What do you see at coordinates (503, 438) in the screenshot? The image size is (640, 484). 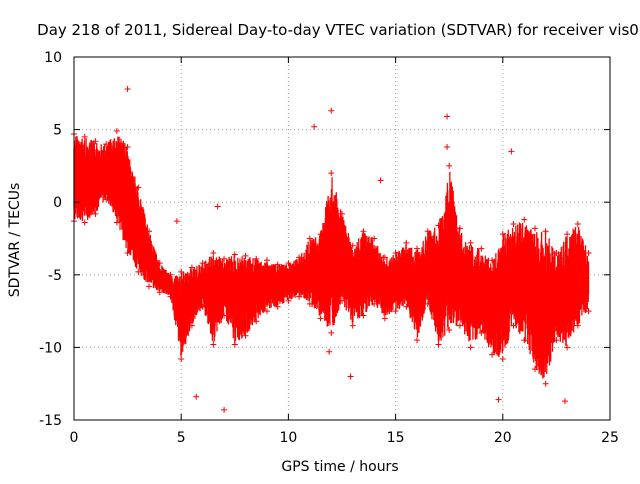 I see `x-tick-label: 20` at bounding box center [503, 438].